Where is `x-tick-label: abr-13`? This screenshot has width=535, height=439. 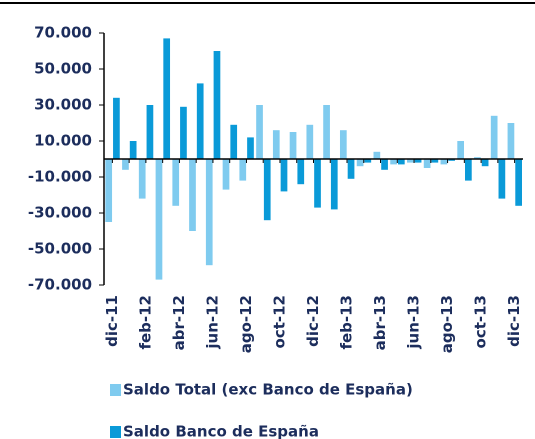 x-tick-label: abr-13 is located at coordinates (380, 322).